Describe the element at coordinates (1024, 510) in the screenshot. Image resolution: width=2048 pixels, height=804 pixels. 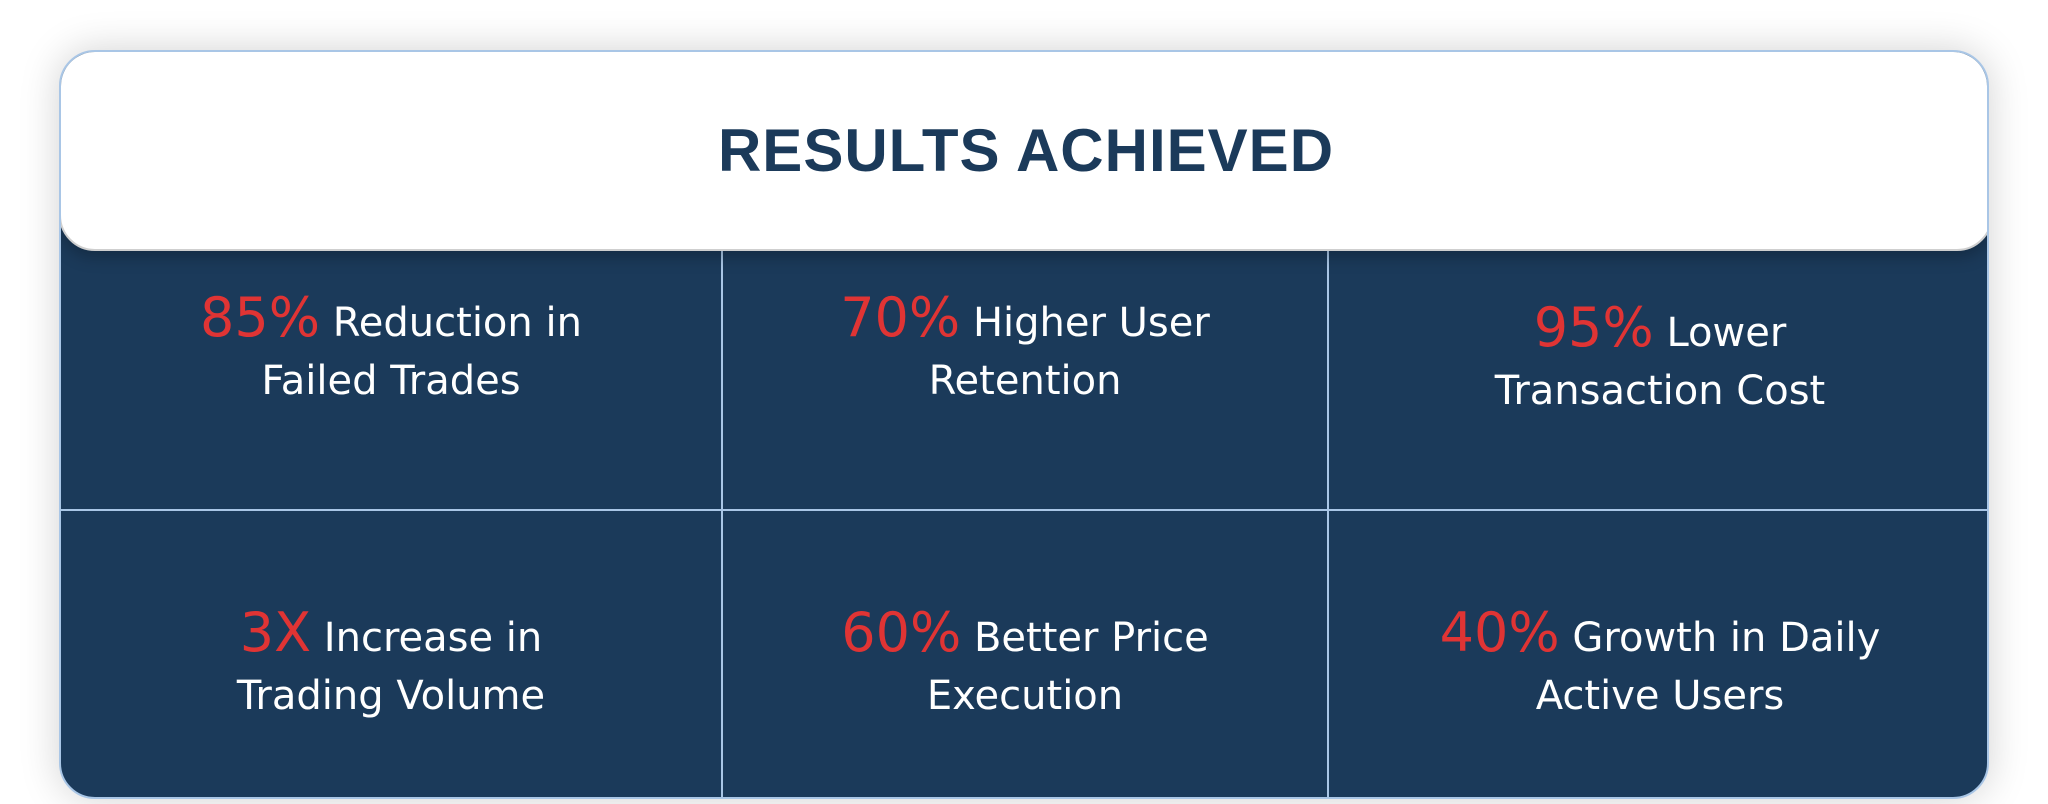
I see `row-divider` at that location.